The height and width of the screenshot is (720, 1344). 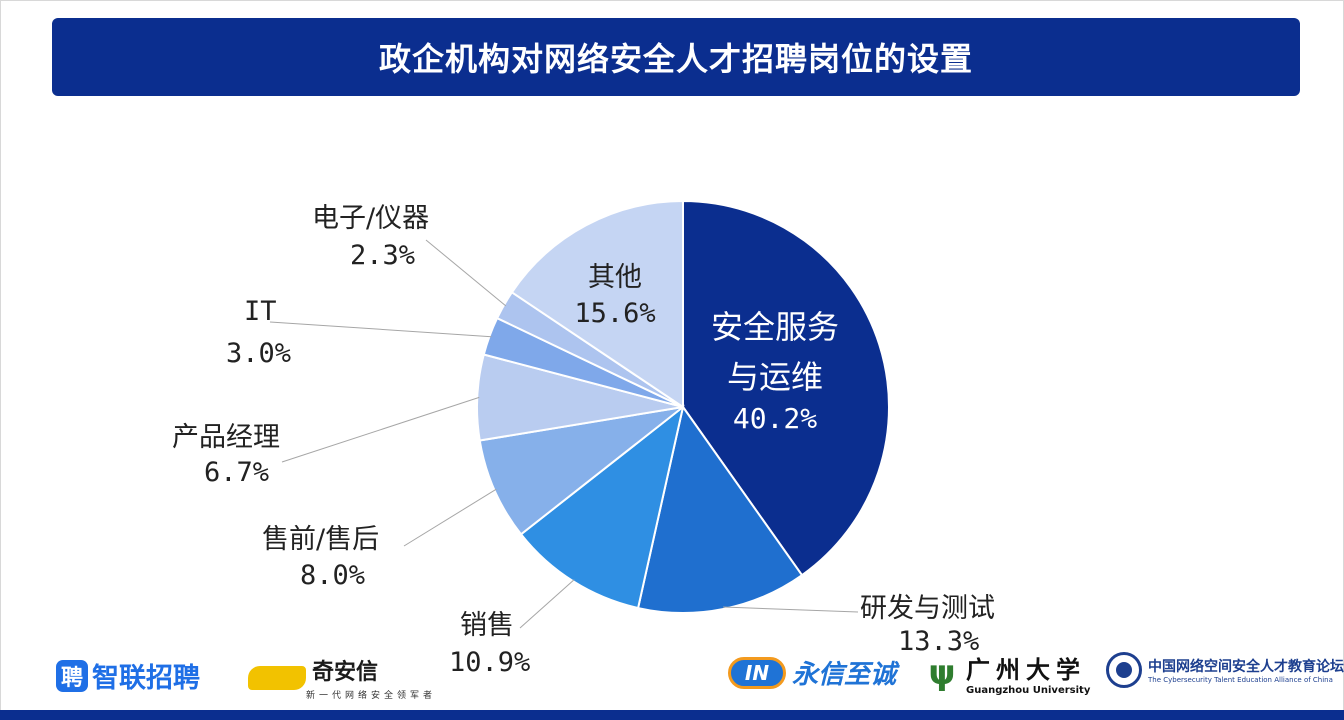 I want to click on slice-label-line: 与运维, so click(x=774, y=377).